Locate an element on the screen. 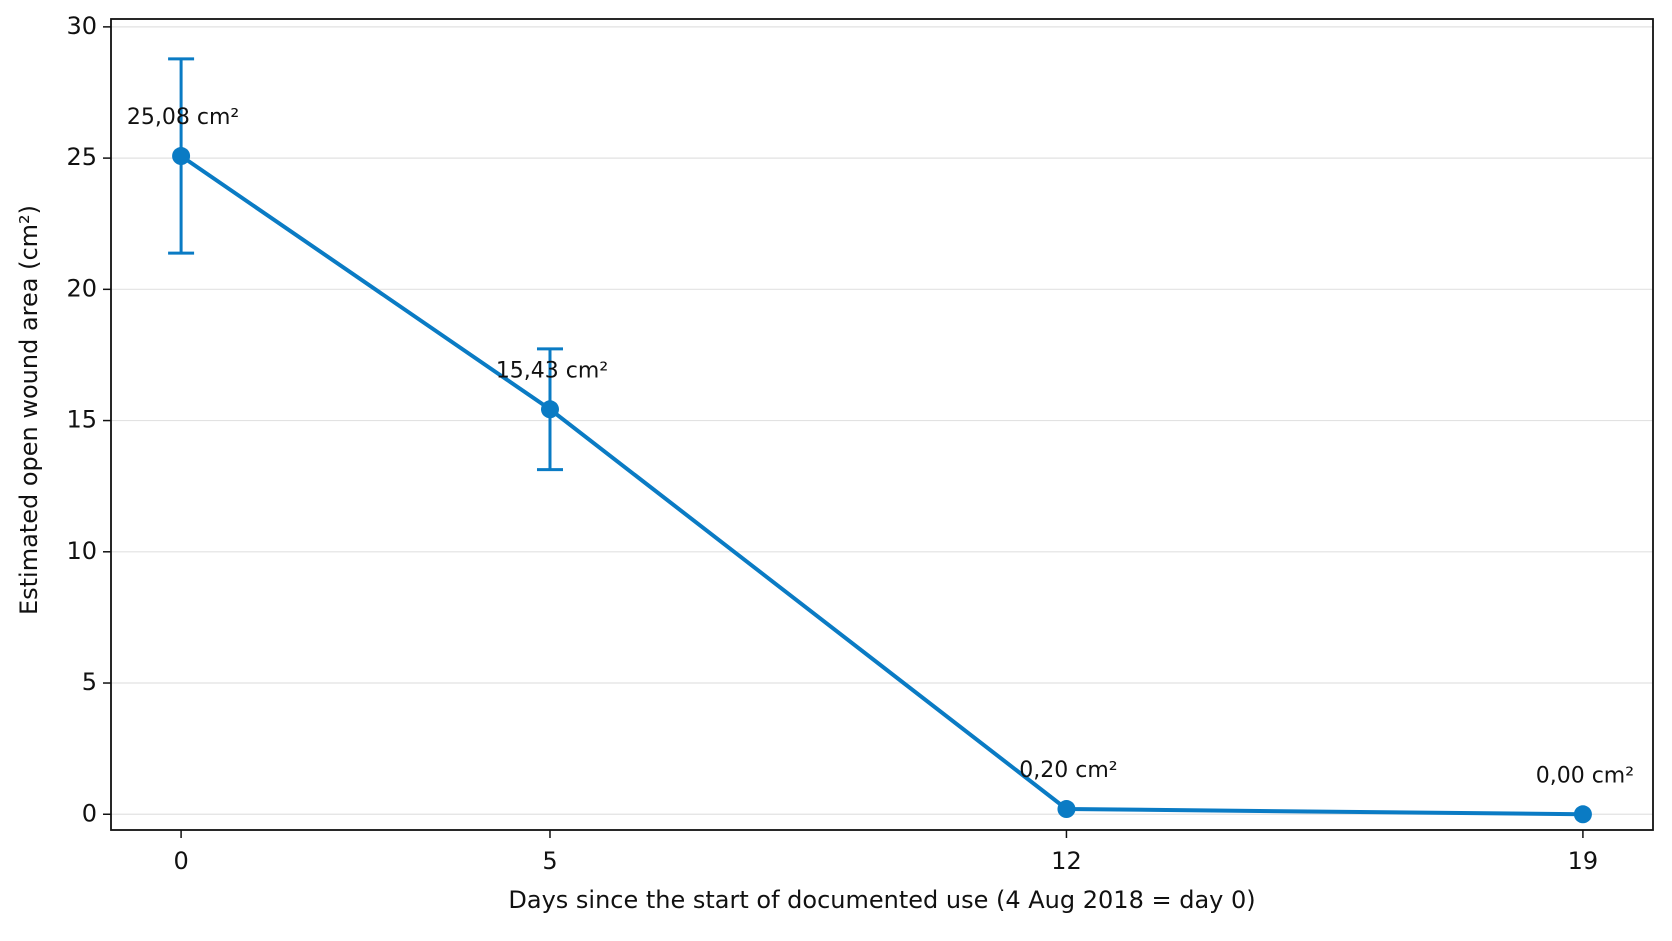  y-tick-label: 25 is located at coordinates (81, 157).